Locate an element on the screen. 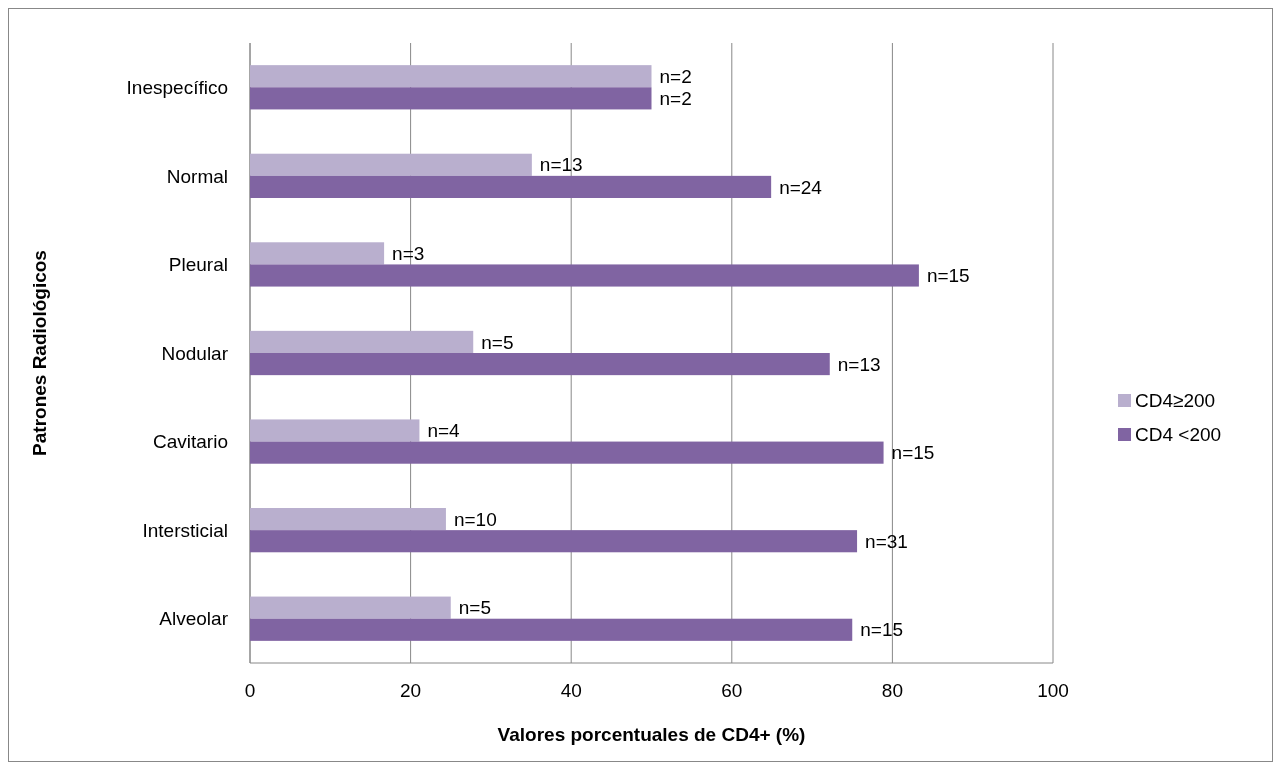  x-tick-label: 20 is located at coordinates (411, 690).